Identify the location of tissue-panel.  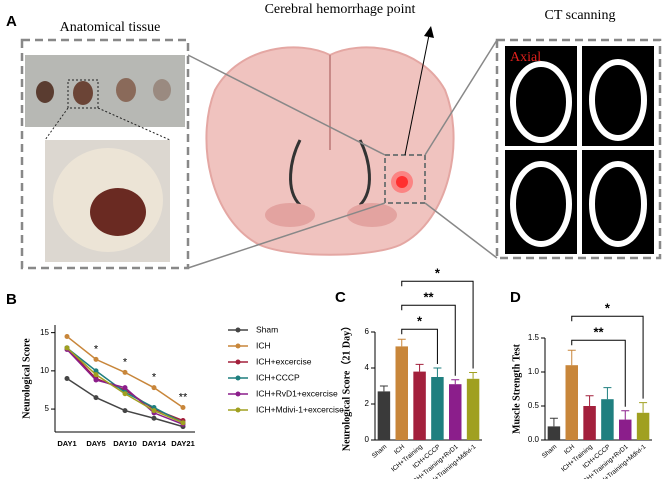
(105, 154).